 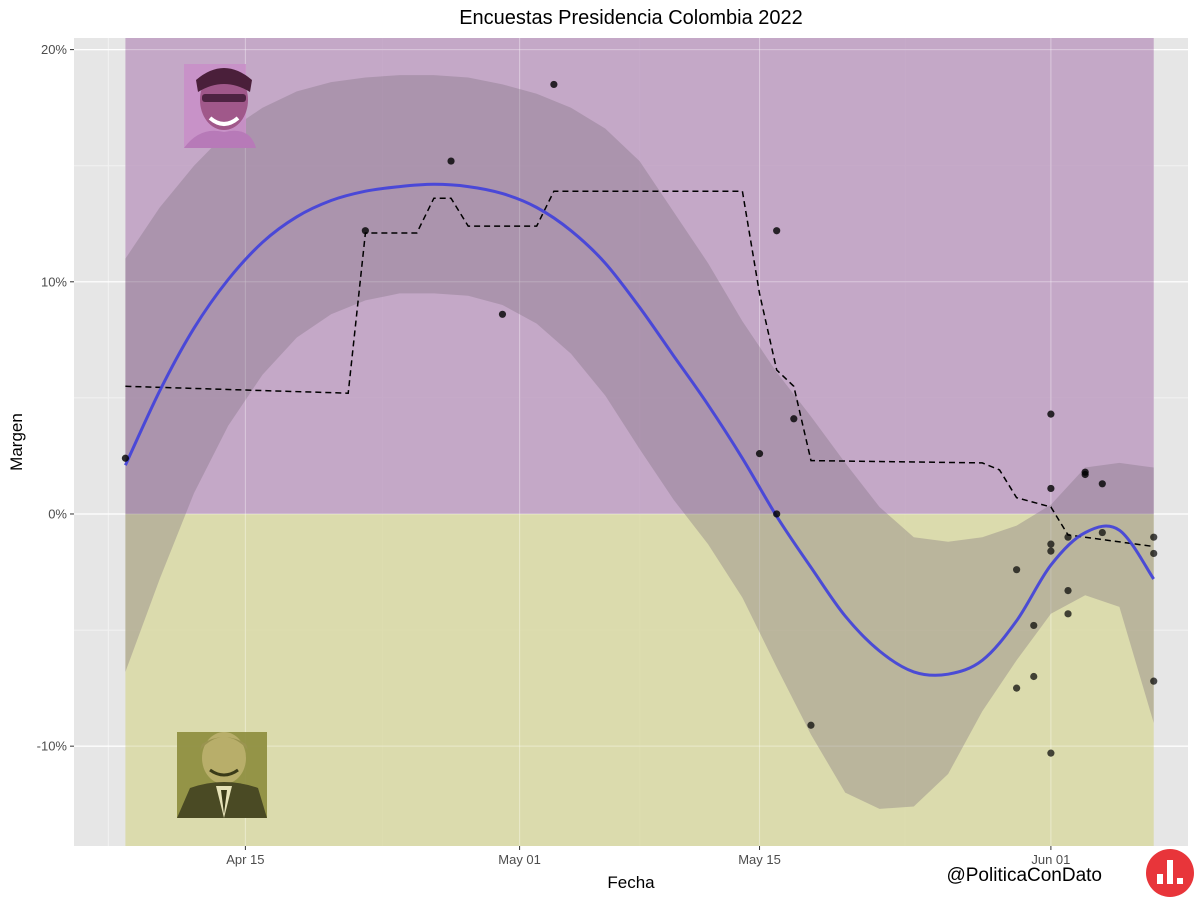 I want to click on x-tick-label: Jun 01, so click(x=1050, y=859).